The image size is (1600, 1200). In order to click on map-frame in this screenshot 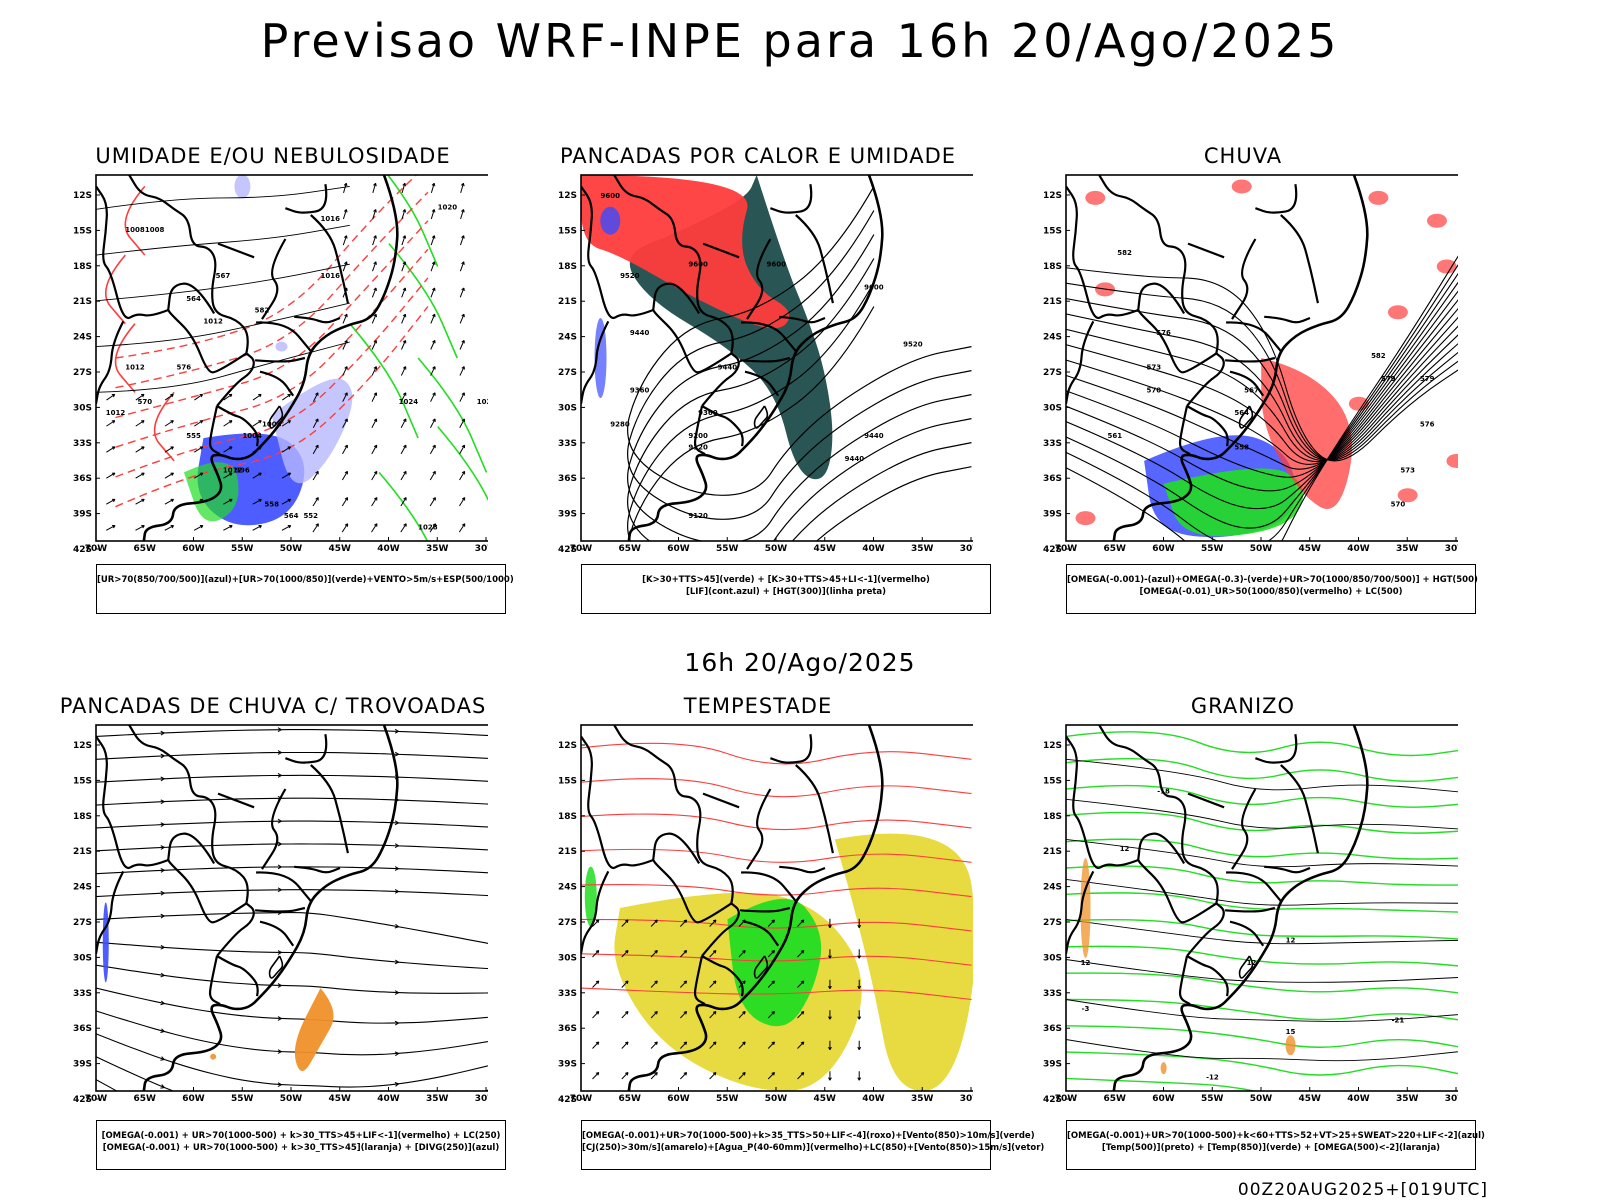, I will do `click(1261, 358)`.